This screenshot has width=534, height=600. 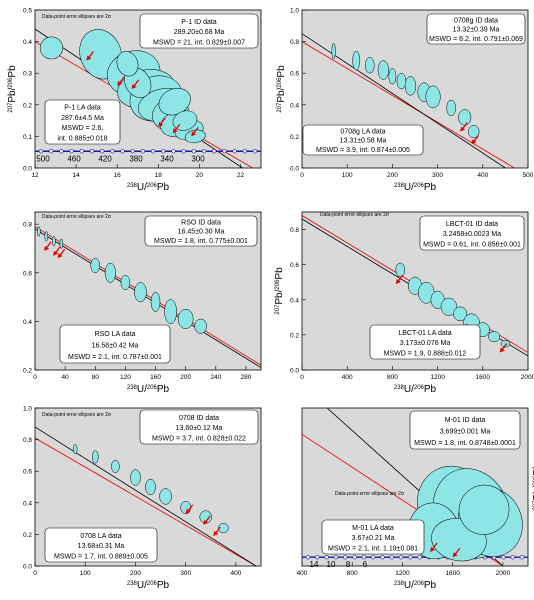 What do you see at coordinates (136, 158) in the screenshot?
I see `concordia-age-label: 380` at bounding box center [136, 158].